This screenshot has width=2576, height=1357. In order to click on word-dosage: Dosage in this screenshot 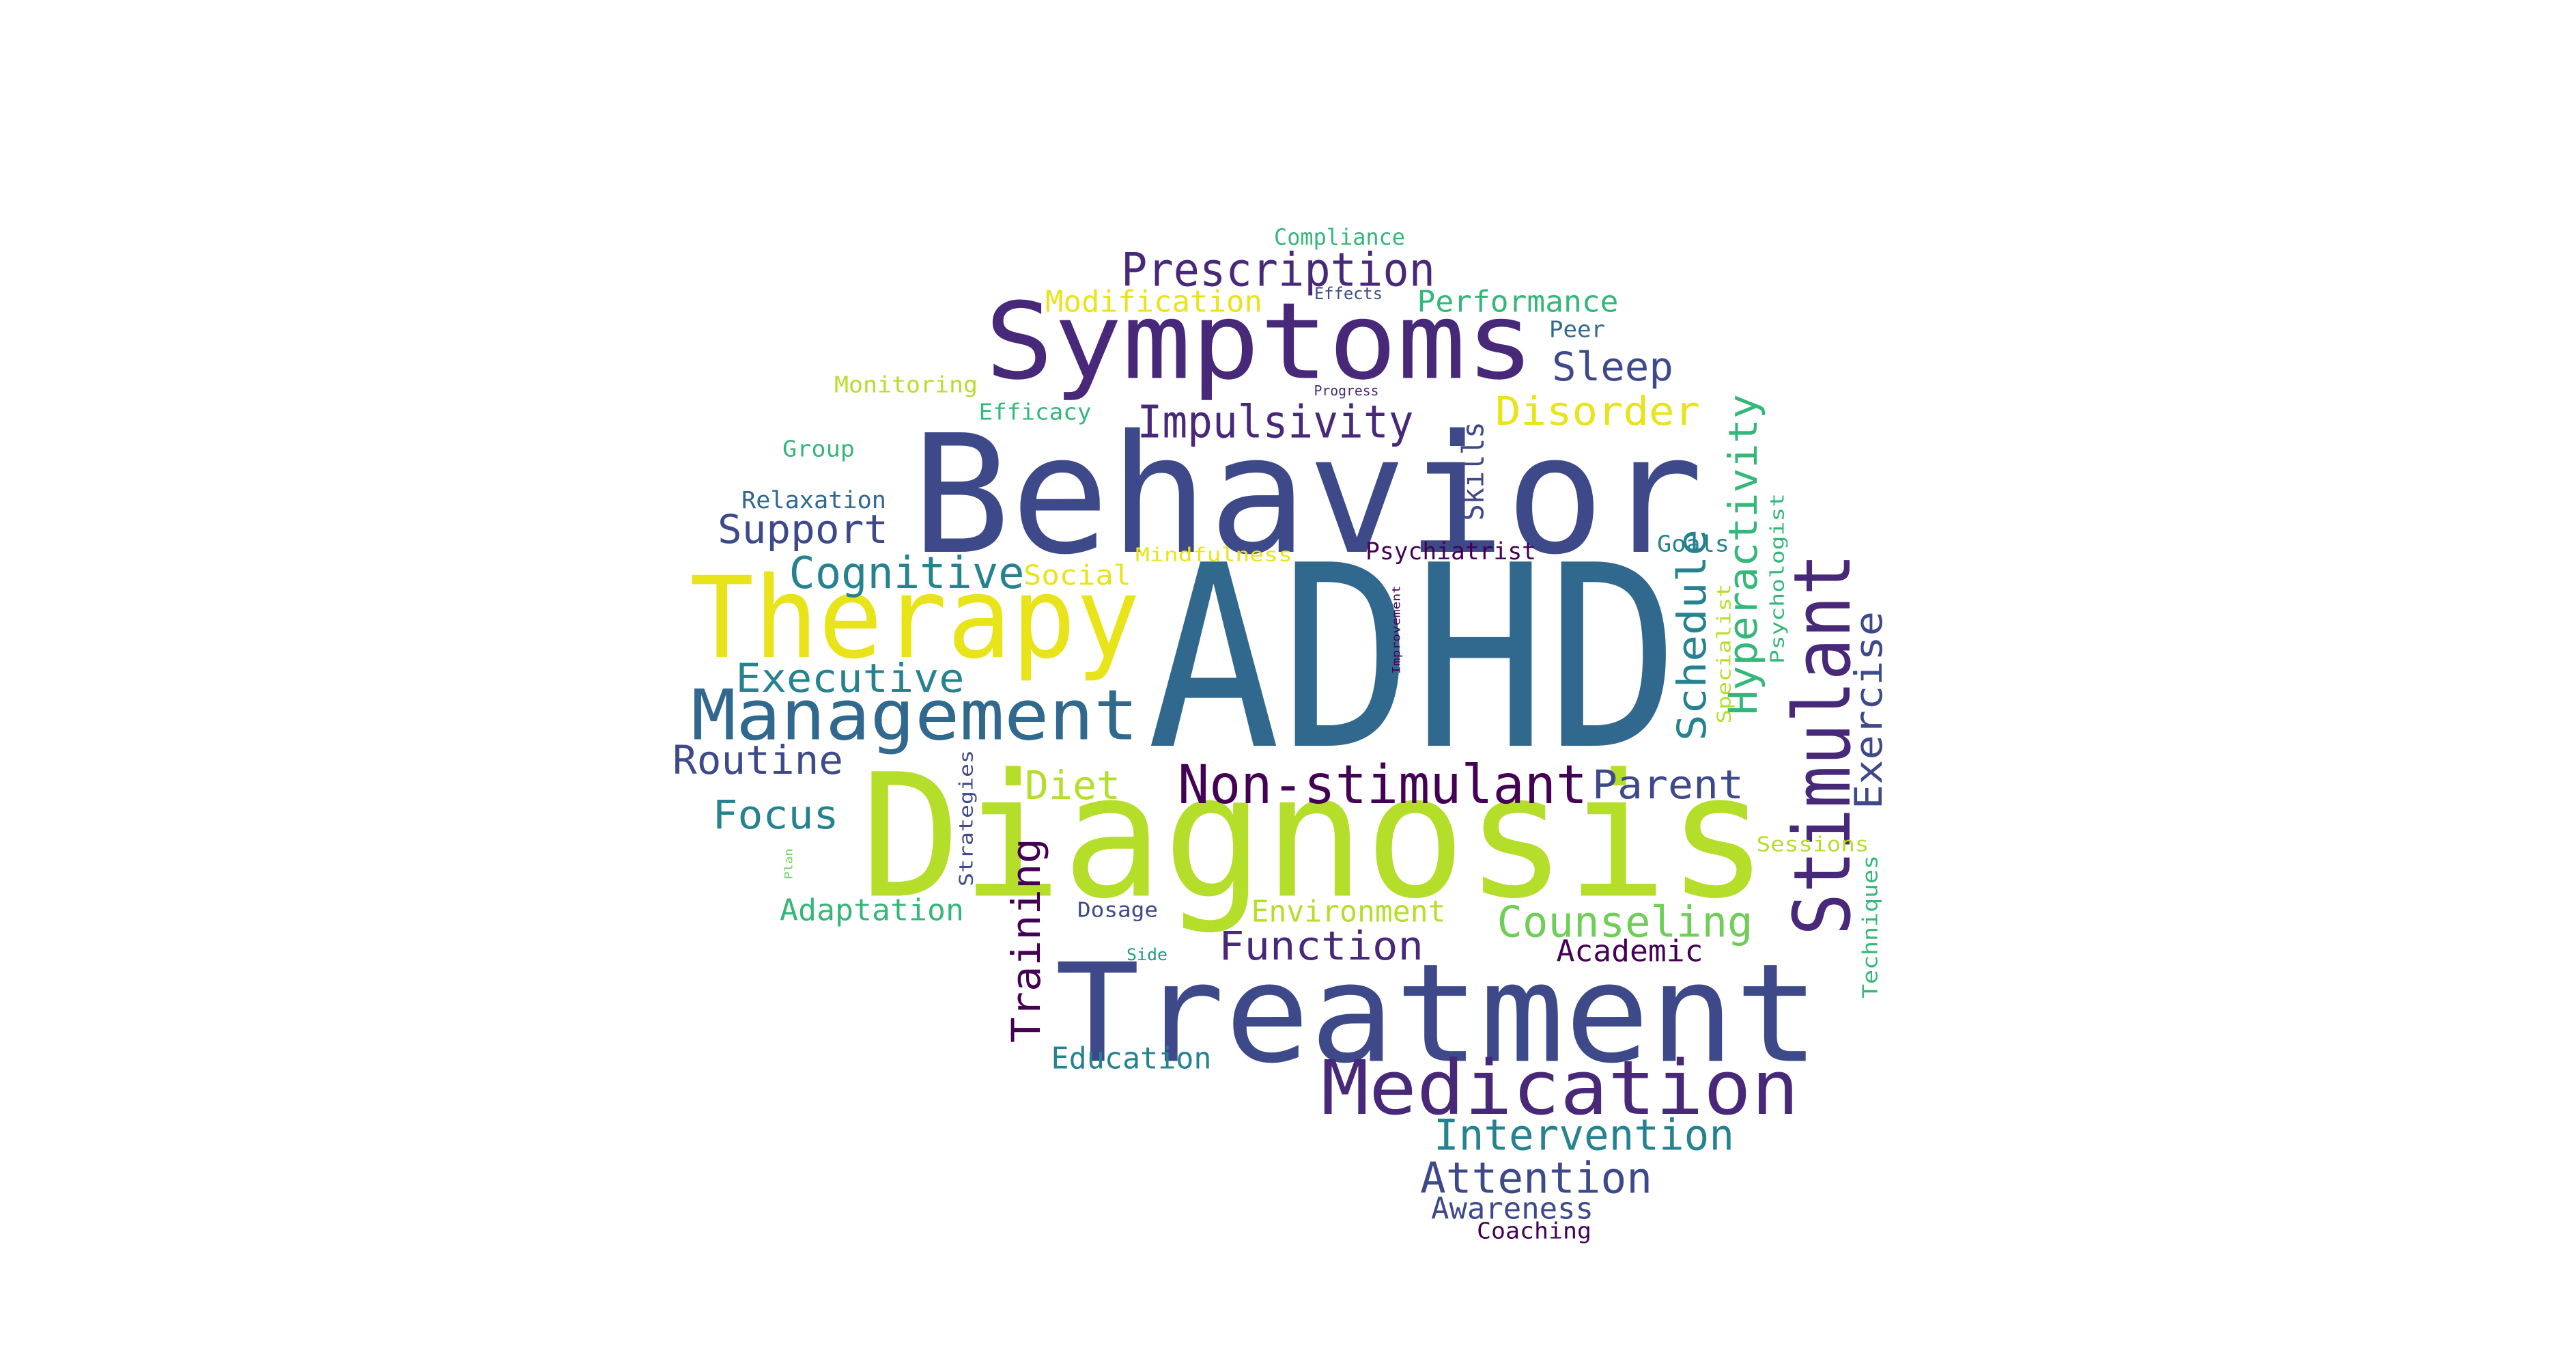, I will do `click(1117, 911)`.